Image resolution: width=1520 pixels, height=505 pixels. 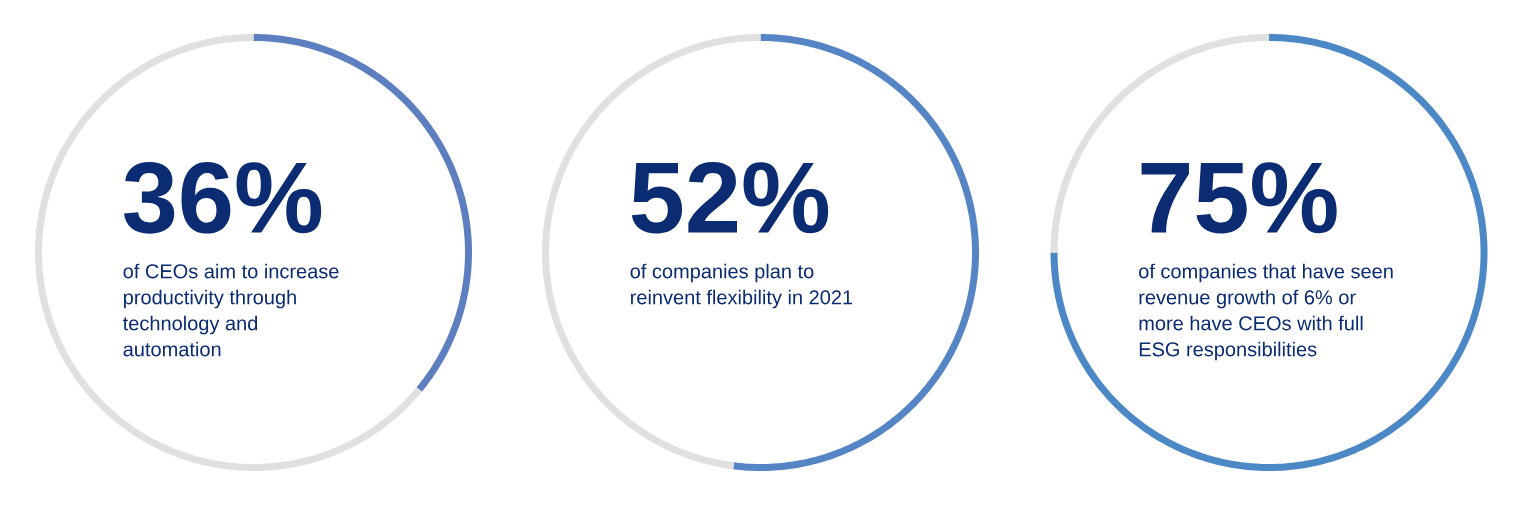 What do you see at coordinates (223, 197) in the screenshot?
I see `text: 36%` at bounding box center [223, 197].